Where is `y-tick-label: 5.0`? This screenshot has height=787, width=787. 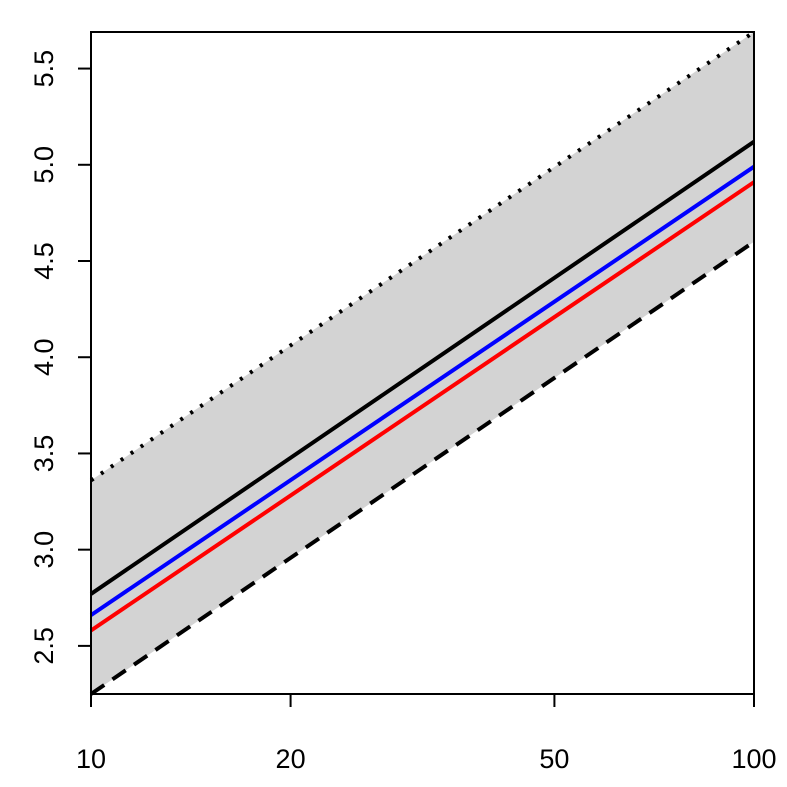
y-tick-label: 5.0 is located at coordinates (44, 165).